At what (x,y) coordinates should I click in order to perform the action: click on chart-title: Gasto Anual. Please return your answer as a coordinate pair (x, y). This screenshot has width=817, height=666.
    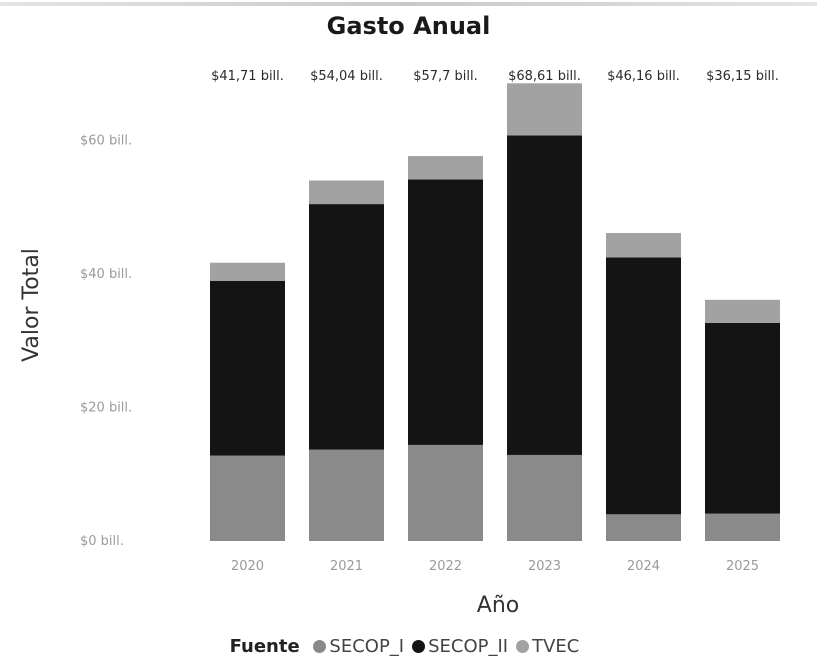
    Looking at the image, I should click on (408, 26).